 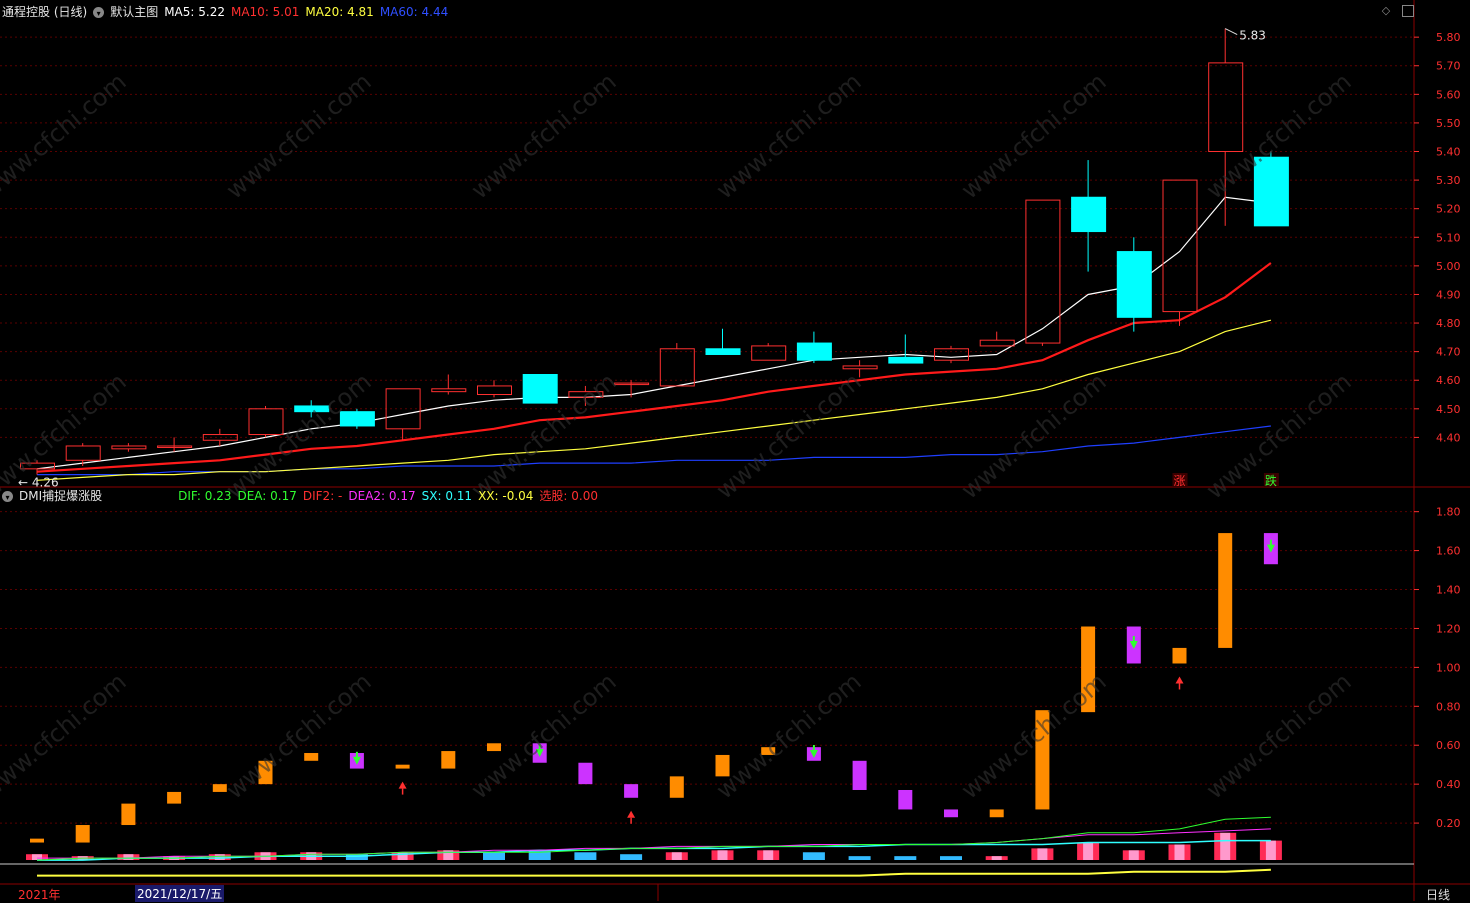 I want to click on price-tick-label: 4.40, so click(x=1448, y=437).